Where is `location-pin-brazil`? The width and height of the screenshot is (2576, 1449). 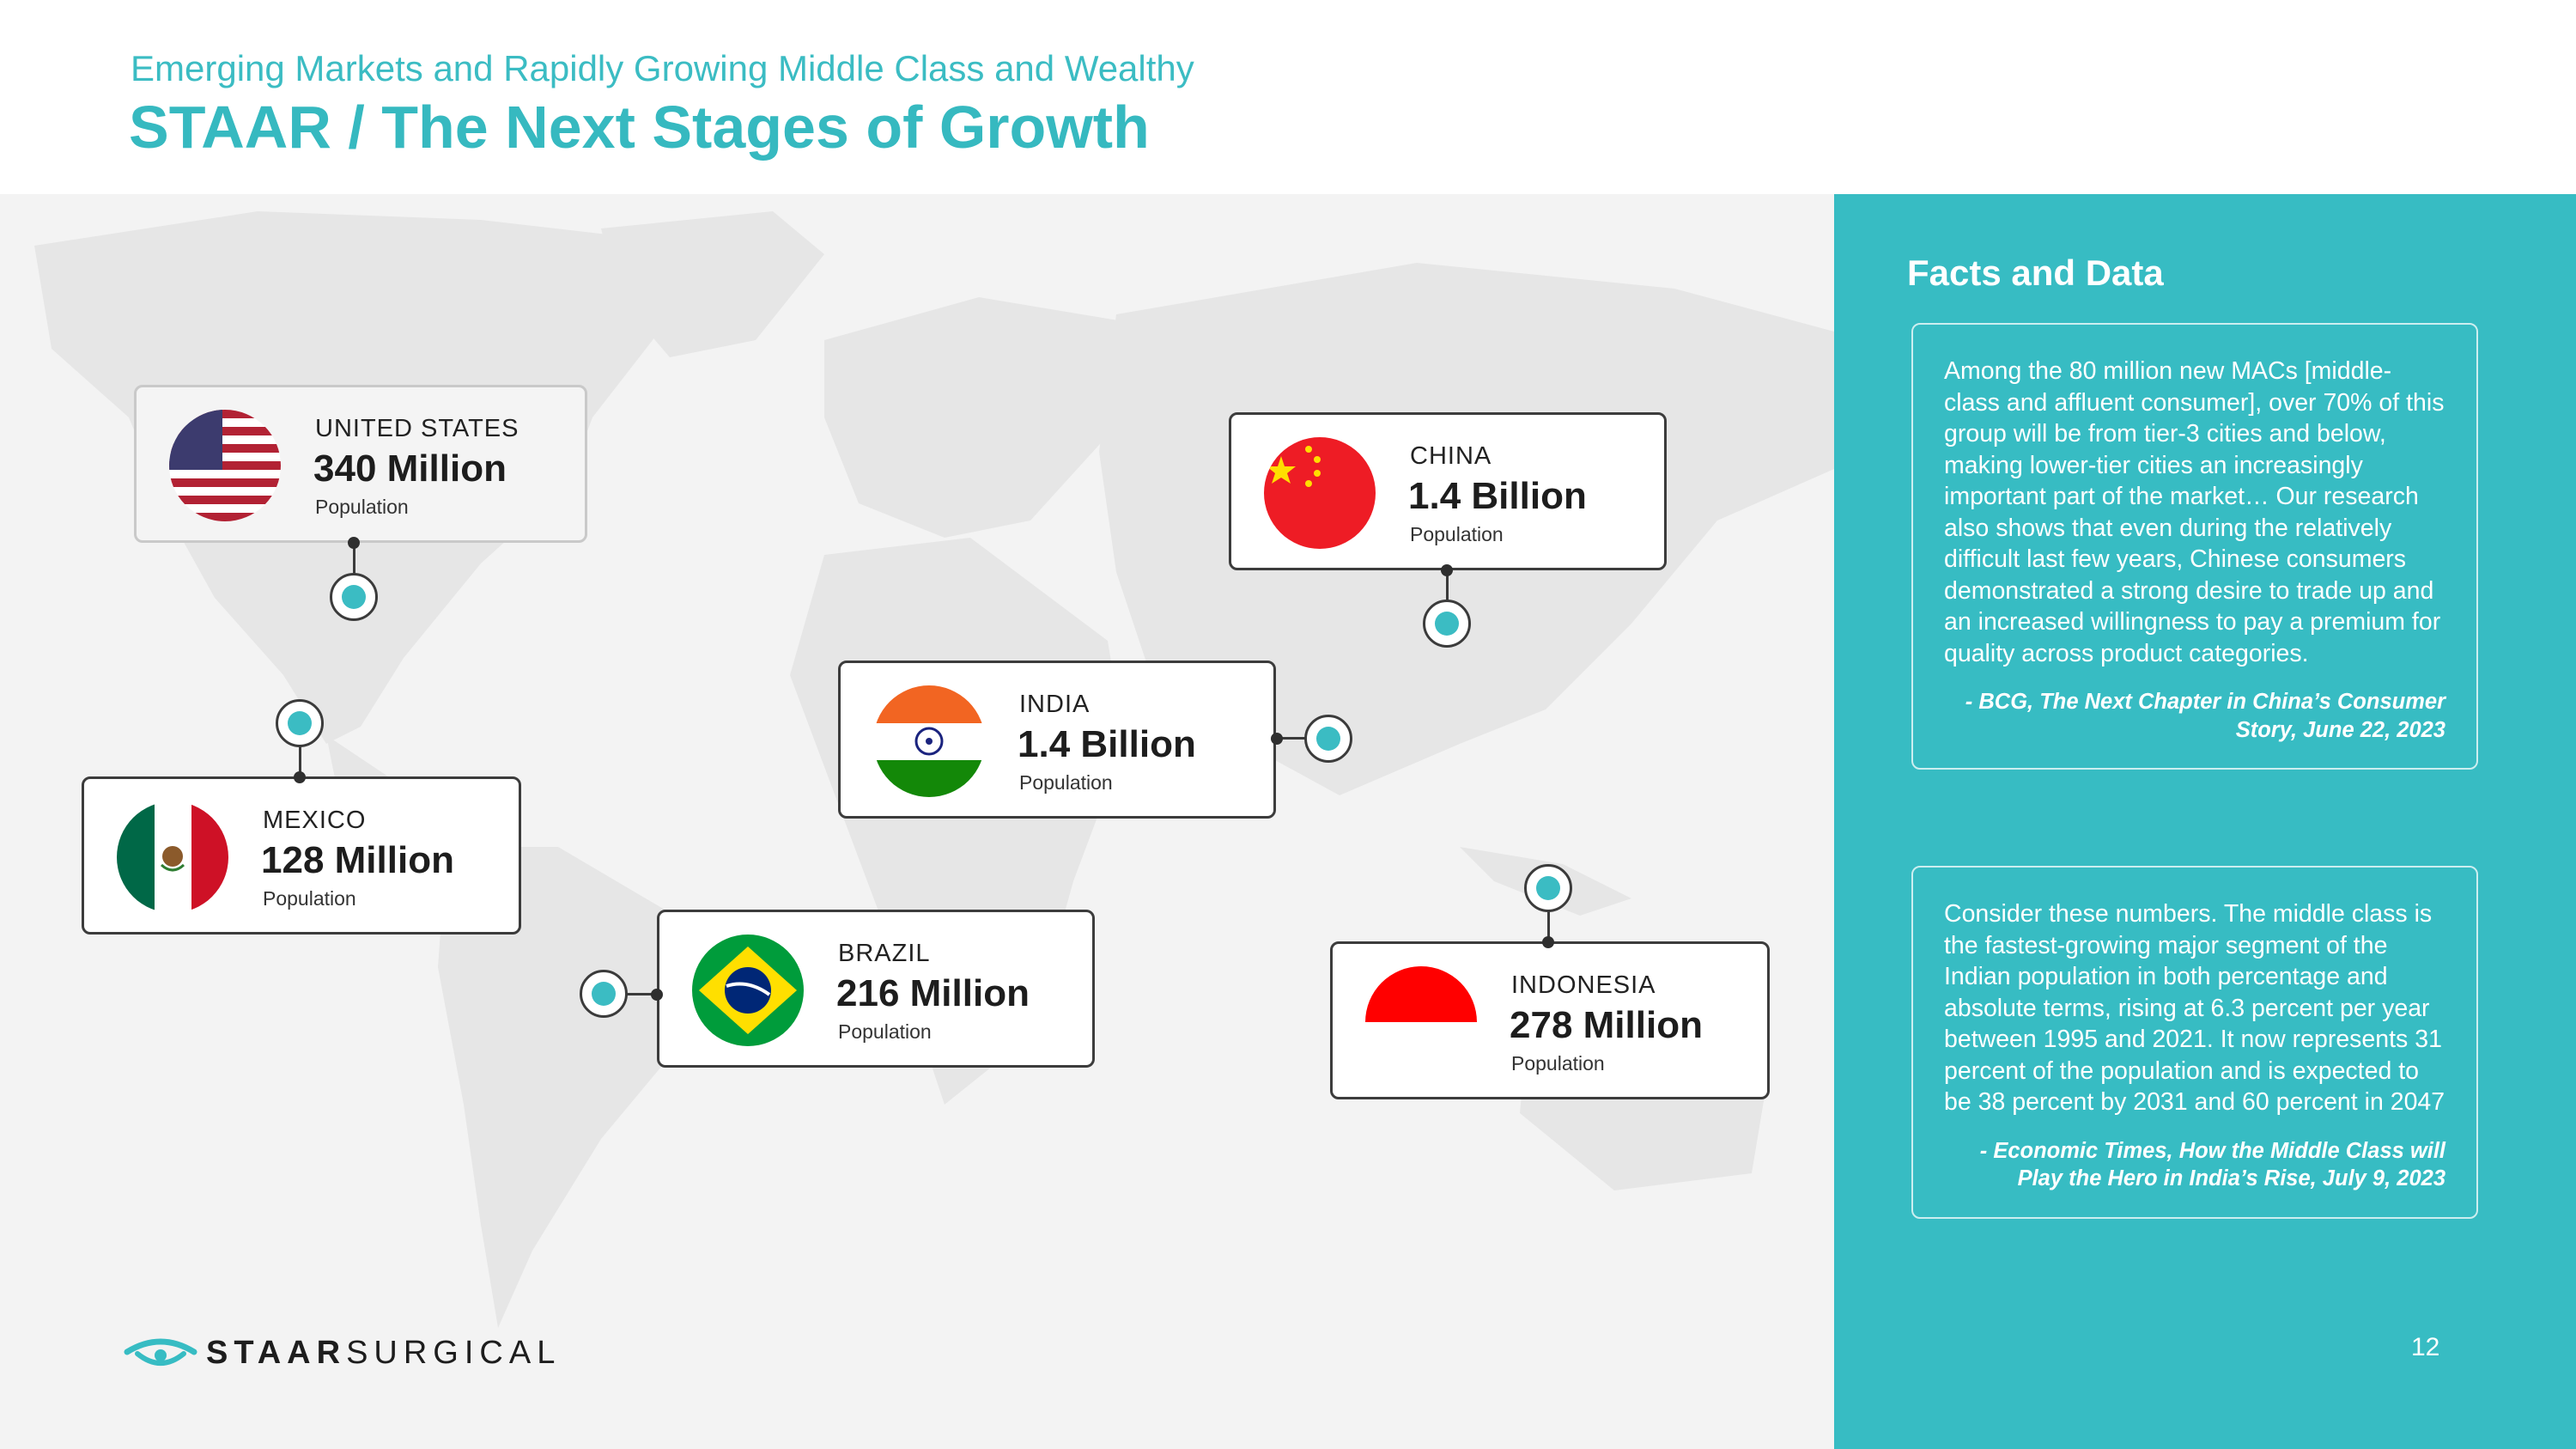
location-pin-brazil is located at coordinates (604, 994).